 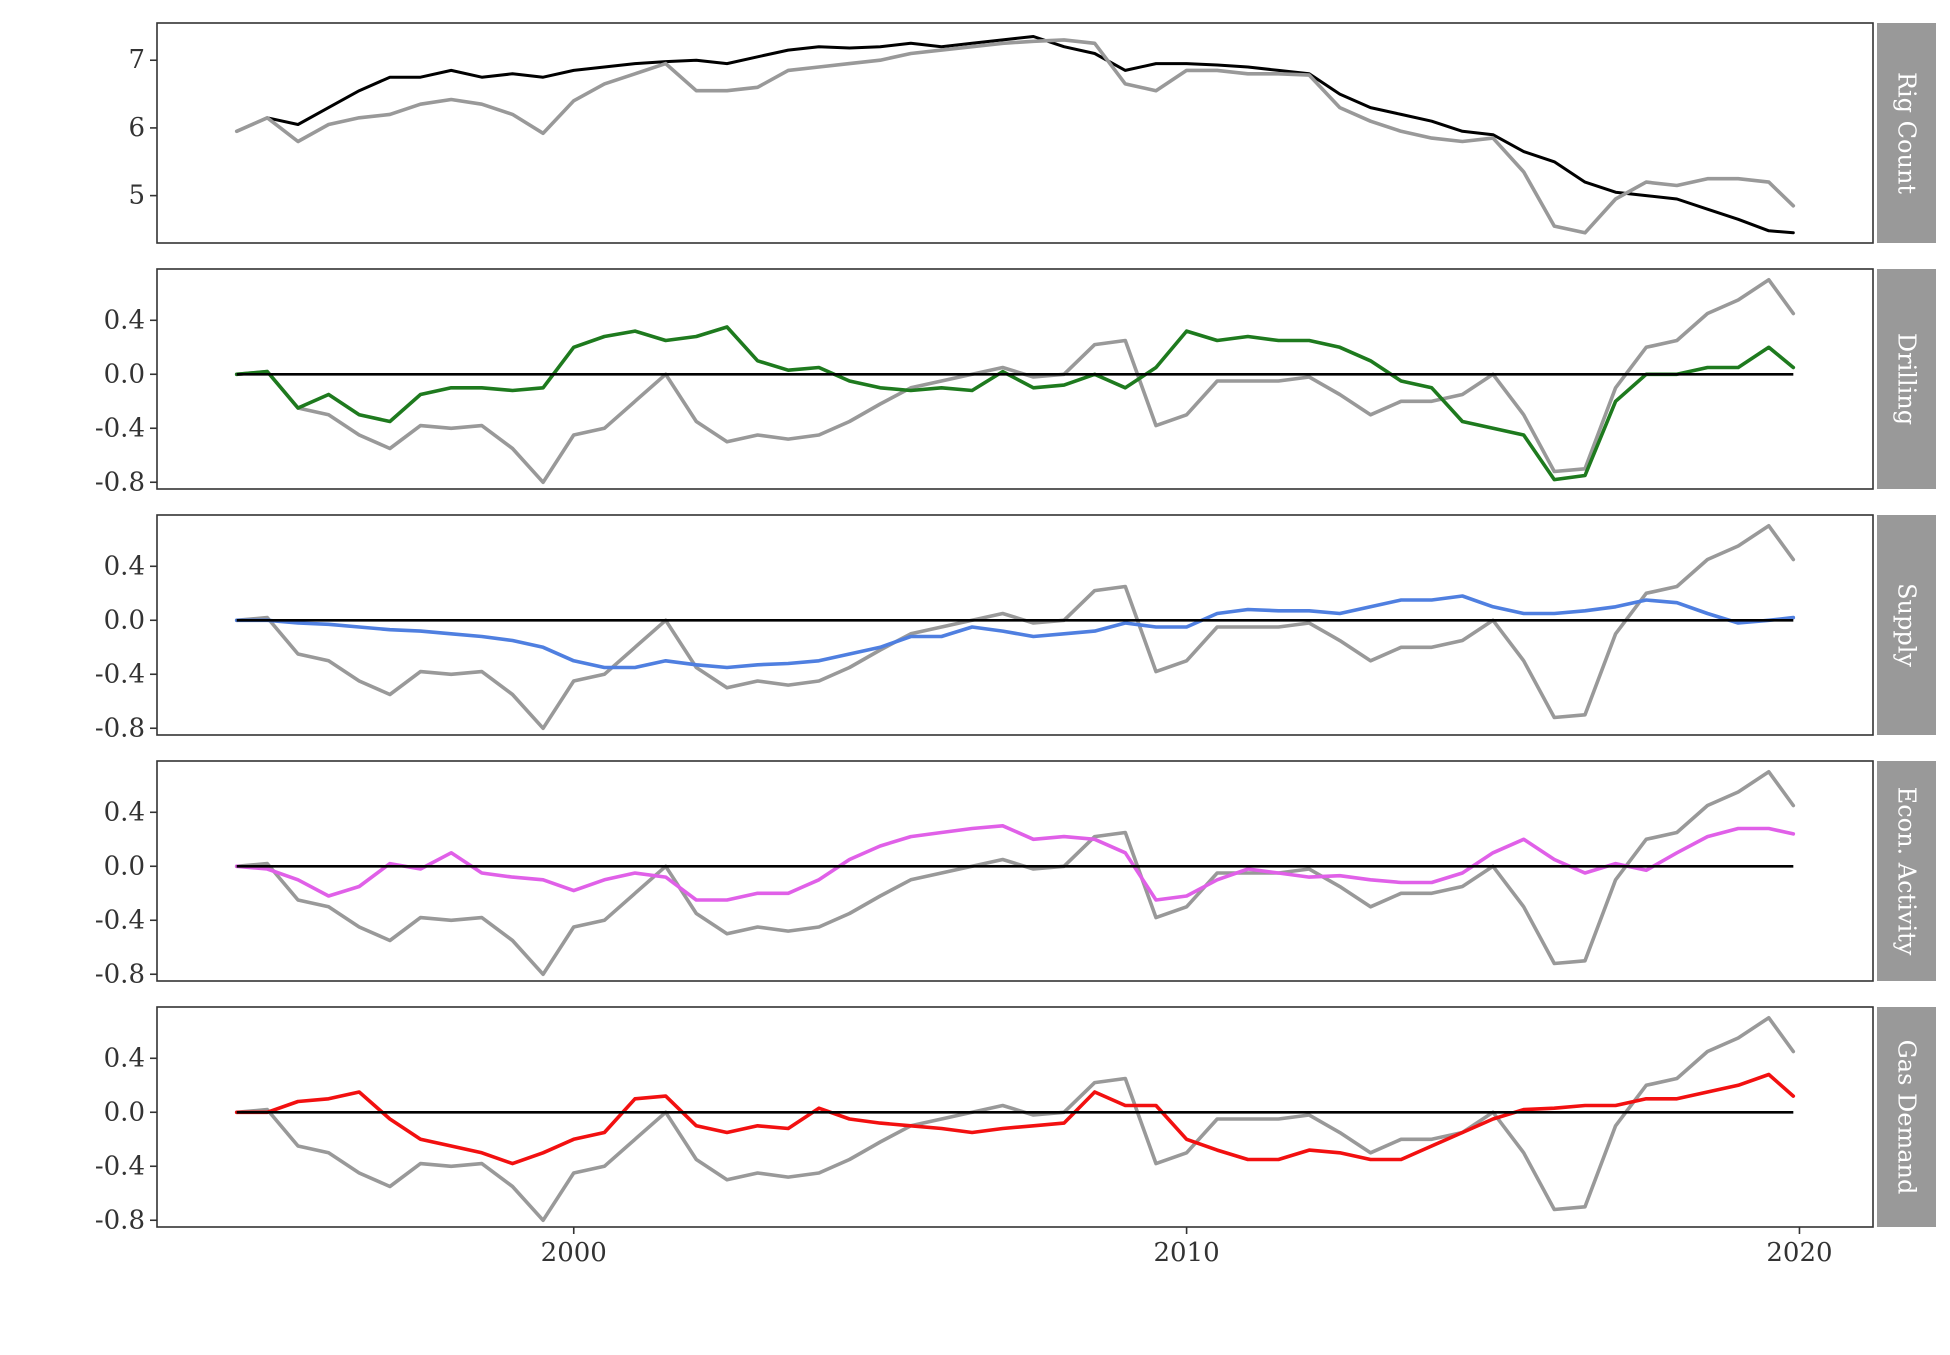 I want to click on xtick-label: 2000, so click(x=574, y=1253).